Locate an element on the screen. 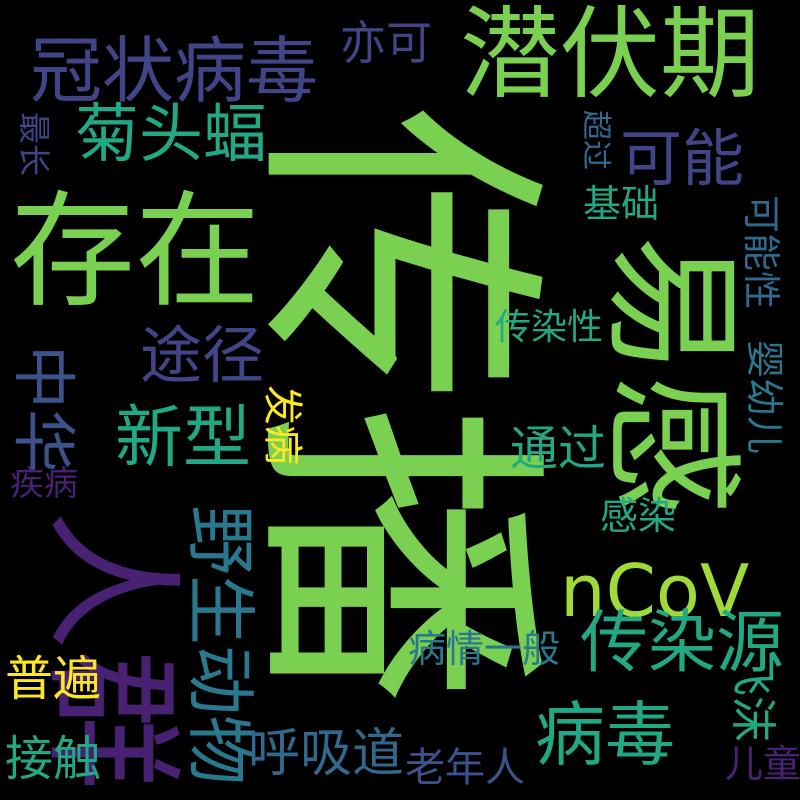  word-kenengxing: 可能性 is located at coordinates (761, 252).